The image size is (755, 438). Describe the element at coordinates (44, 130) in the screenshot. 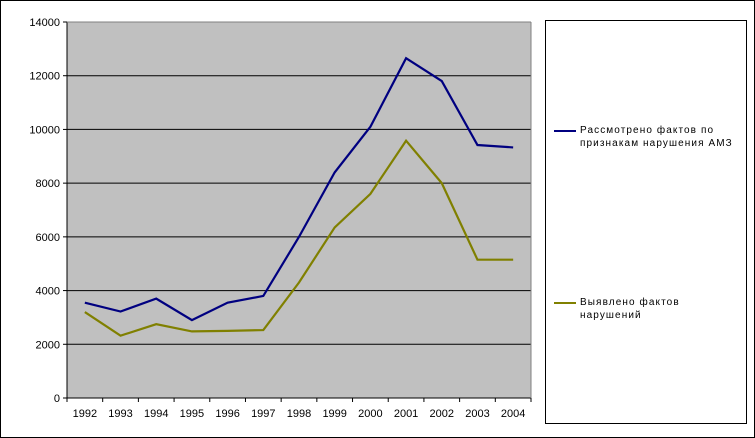

I see `y-tick-label: 10000` at that location.